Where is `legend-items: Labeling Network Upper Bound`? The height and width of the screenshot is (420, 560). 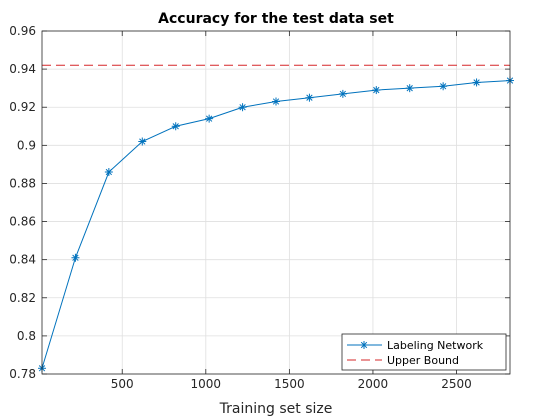
legend-items: Labeling Network Upper Bound is located at coordinates (415, 353).